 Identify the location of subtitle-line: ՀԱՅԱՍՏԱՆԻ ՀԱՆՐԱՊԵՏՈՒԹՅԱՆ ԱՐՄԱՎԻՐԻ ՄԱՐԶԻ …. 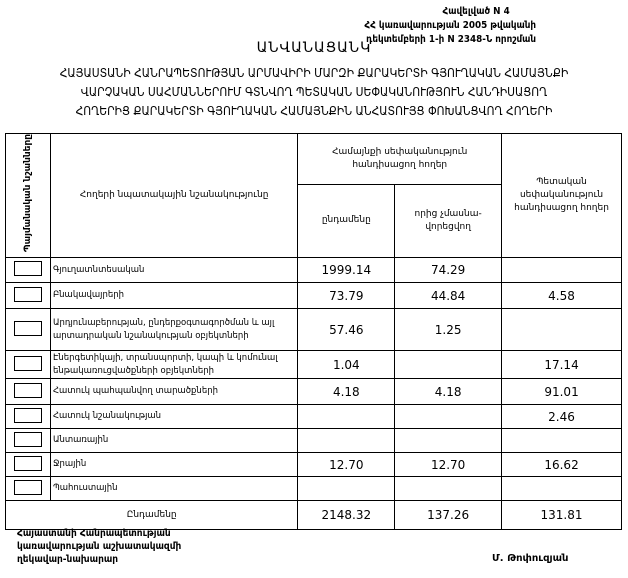
(314, 72).